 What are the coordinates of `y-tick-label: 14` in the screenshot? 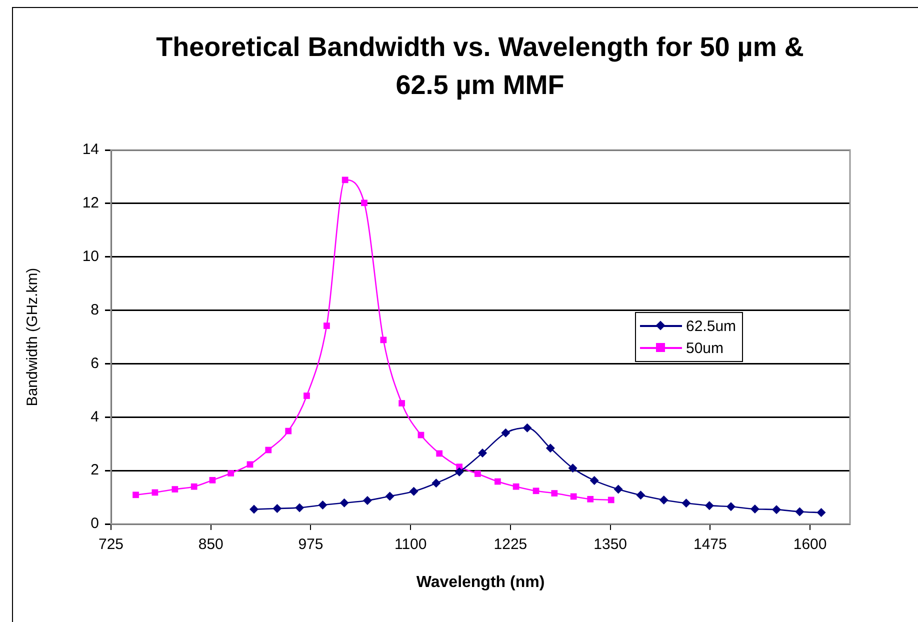 It's located at (90, 149).